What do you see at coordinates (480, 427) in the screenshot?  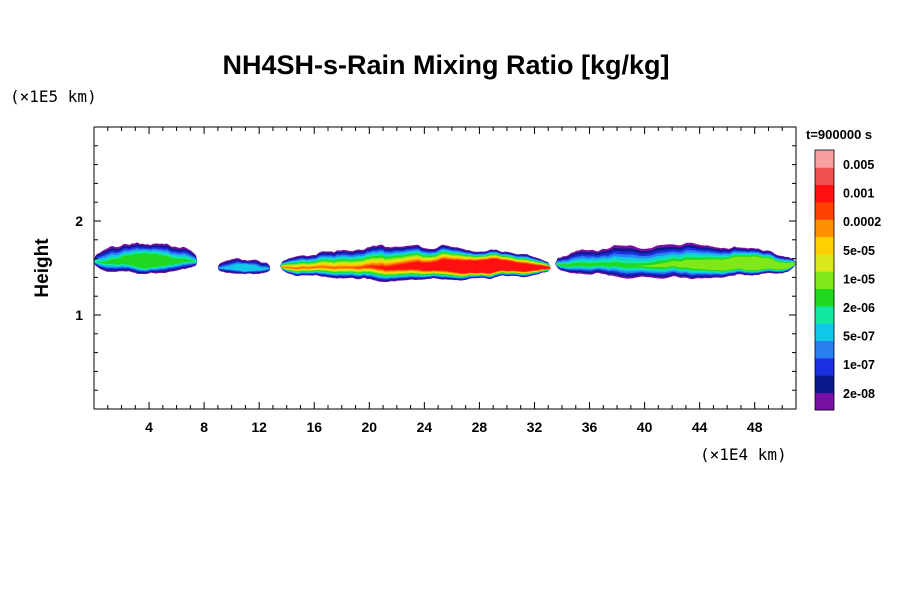 I see `x-tick-label: 28` at bounding box center [480, 427].